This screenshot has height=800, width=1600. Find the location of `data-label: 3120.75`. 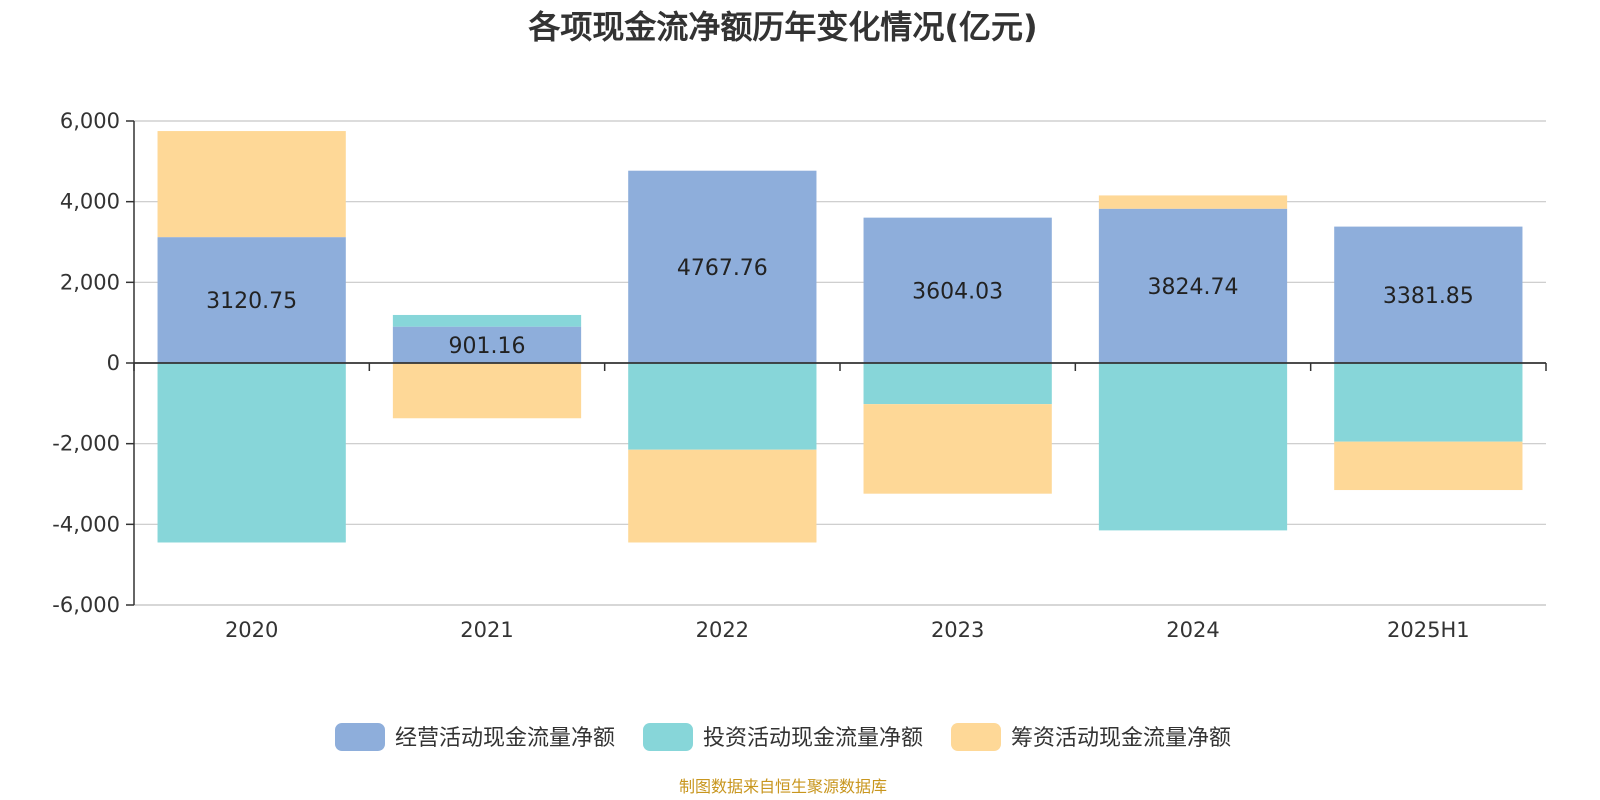

data-label: 3120.75 is located at coordinates (251, 301).